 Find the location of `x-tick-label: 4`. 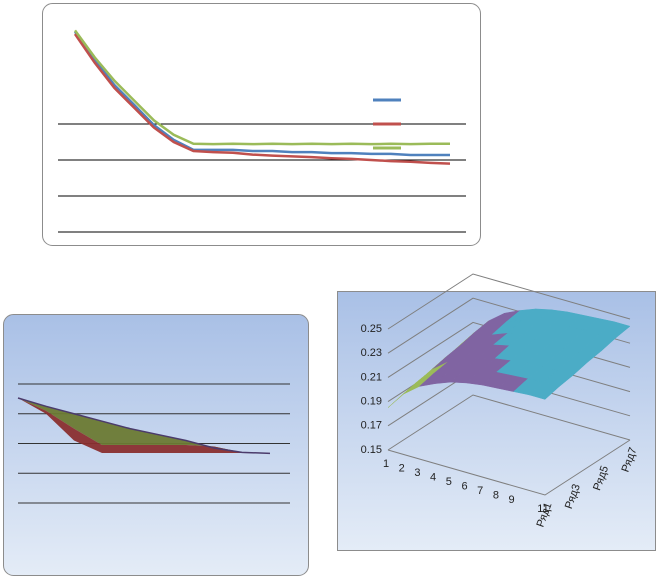

x-tick-label: 4 is located at coordinates (433, 477).